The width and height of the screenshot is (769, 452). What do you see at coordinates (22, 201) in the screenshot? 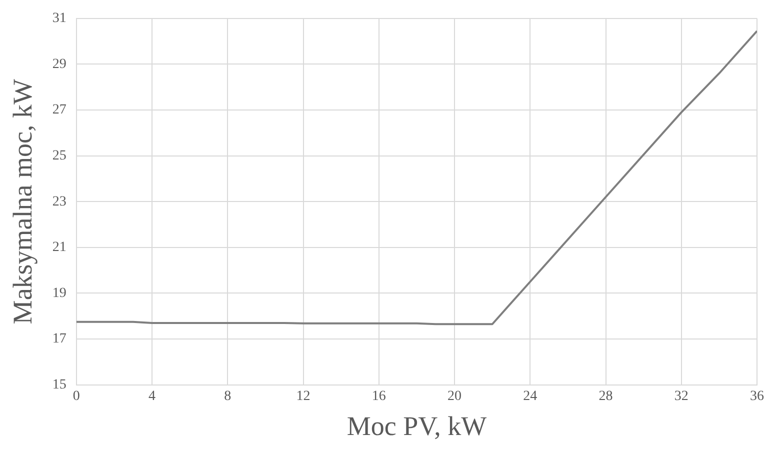
I see `y-axis-title: Maksymalna moc, kW` at bounding box center [22, 201].